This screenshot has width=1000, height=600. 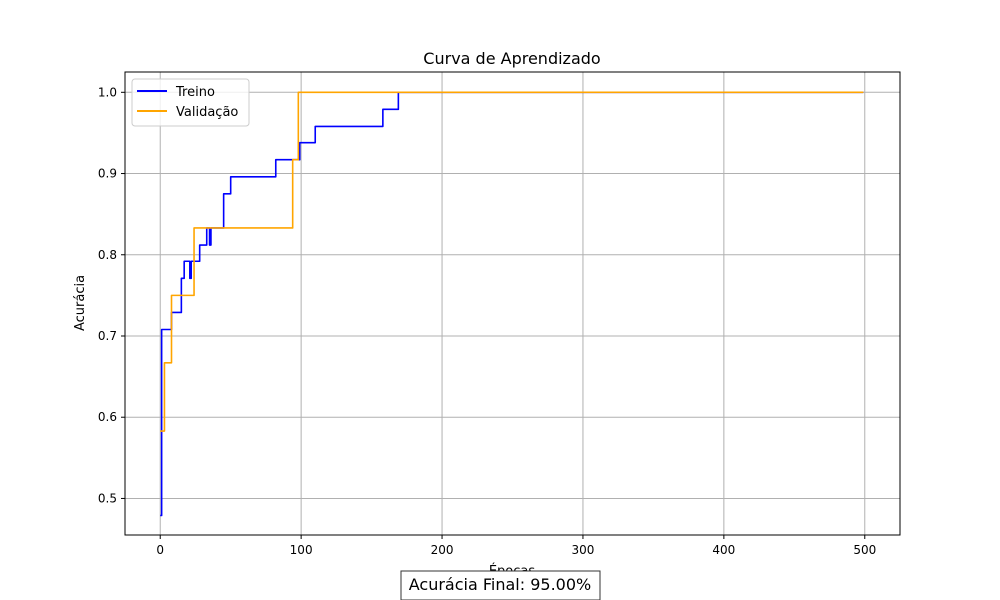 I want to click on x-tick-label: 400, so click(x=723, y=550).